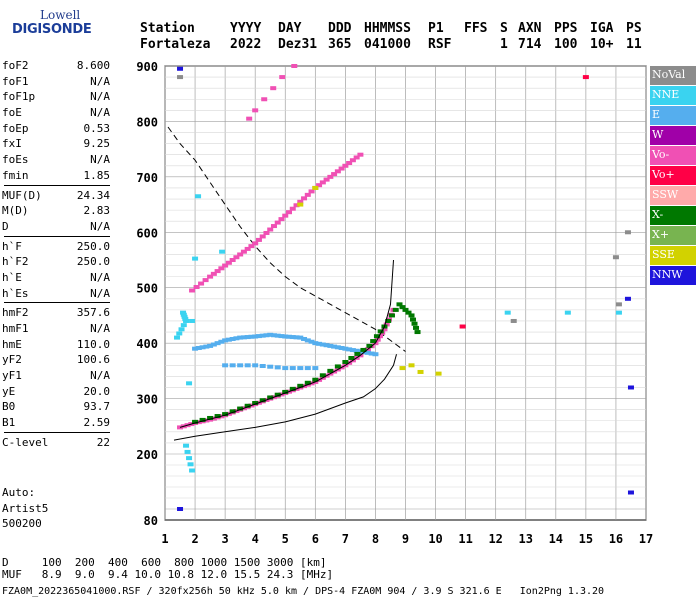  What do you see at coordinates (15, 262) in the screenshot?
I see `param-name: h`F2` at bounding box center [15, 262].